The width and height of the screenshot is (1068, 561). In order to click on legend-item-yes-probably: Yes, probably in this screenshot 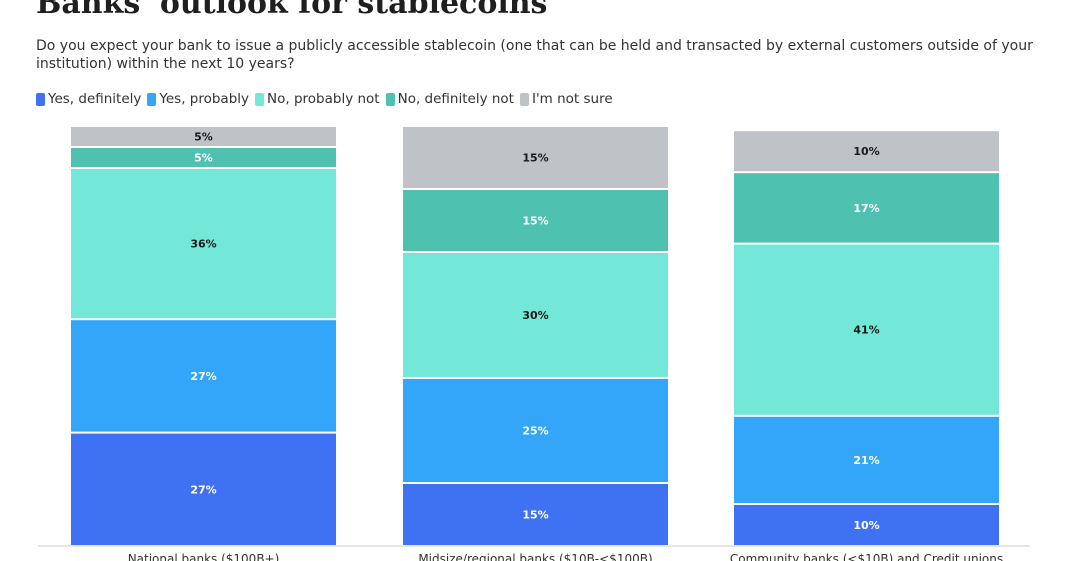, I will do `click(198, 99)`.